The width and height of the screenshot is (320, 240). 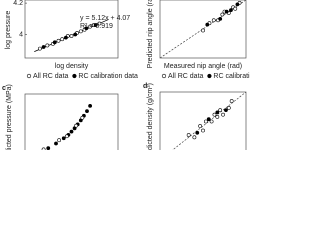 What do you see at coordinates (150, 34) in the screenshot?
I see `y-axis-label: Predicted nip angle (rad)` at bounding box center [150, 34].